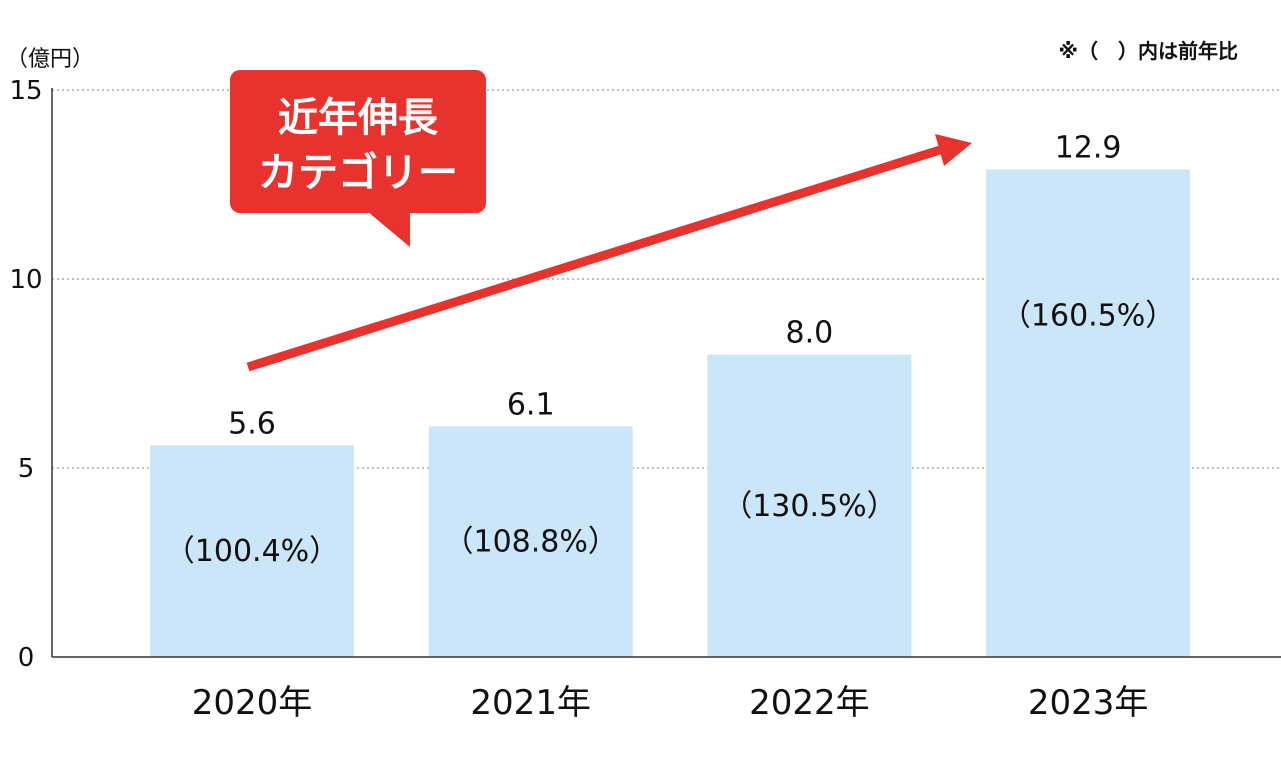 This screenshot has height=758, width=1281. I want to click on bar-value-label: 6.1, so click(531, 404).